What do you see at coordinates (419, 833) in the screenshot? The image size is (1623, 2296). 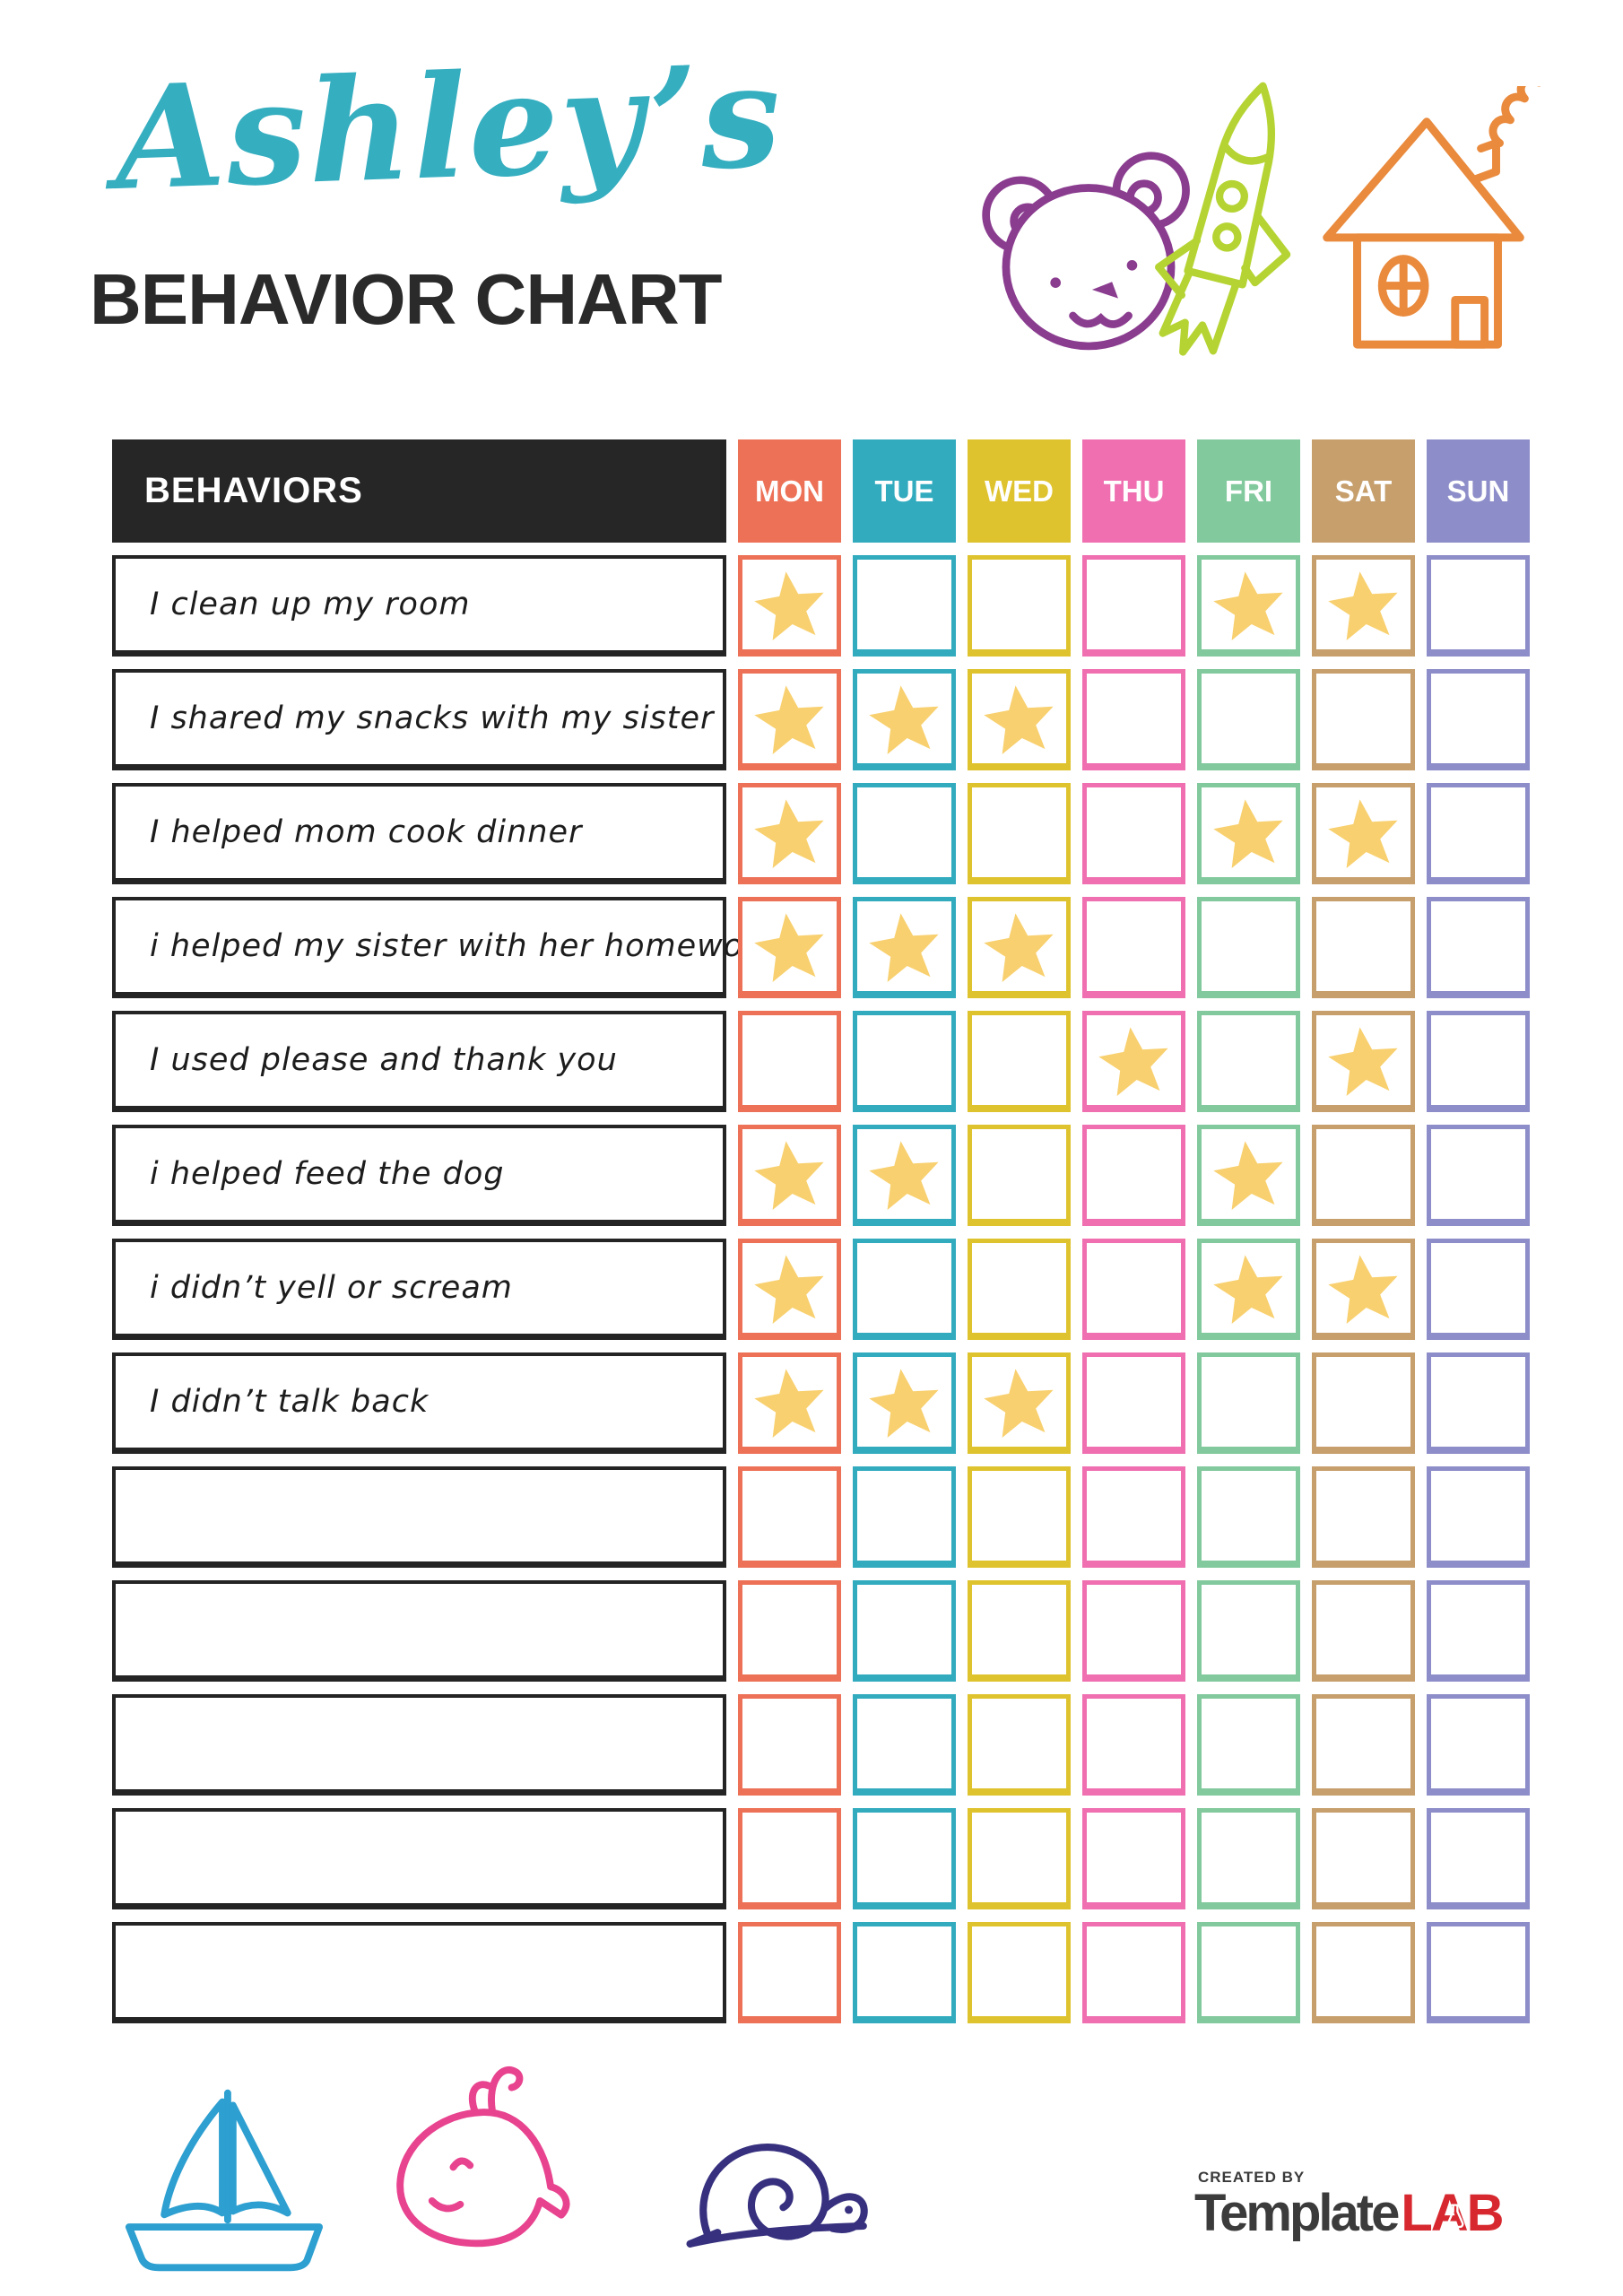 I see `behavior-cell: I helped mom cook dinner` at bounding box center [419, 833].